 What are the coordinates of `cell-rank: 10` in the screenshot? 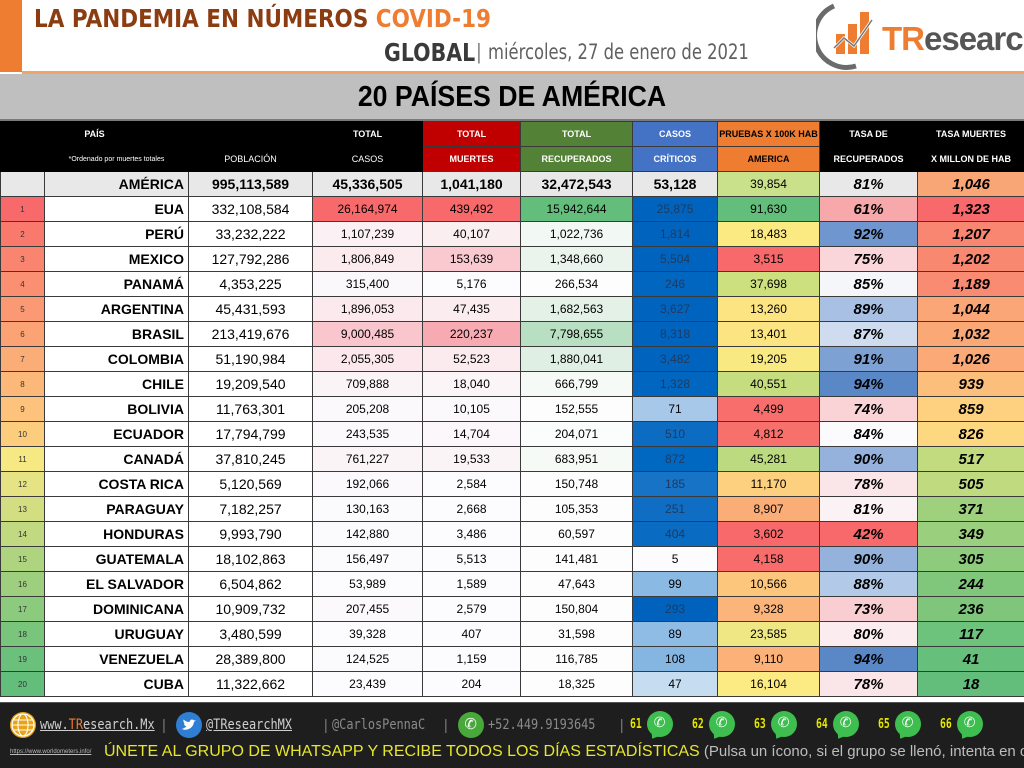 It's located at (22, 434).